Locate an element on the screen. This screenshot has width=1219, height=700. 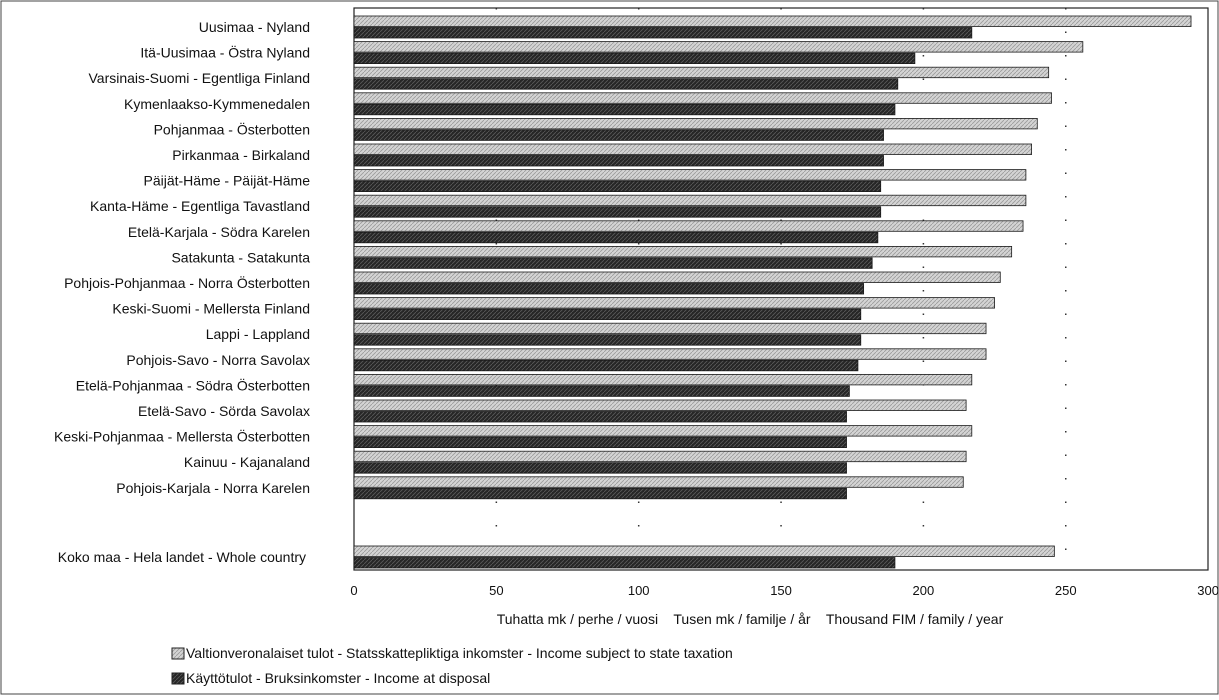
legend-swatch-income-disposal is located at coordinates (178, 678).